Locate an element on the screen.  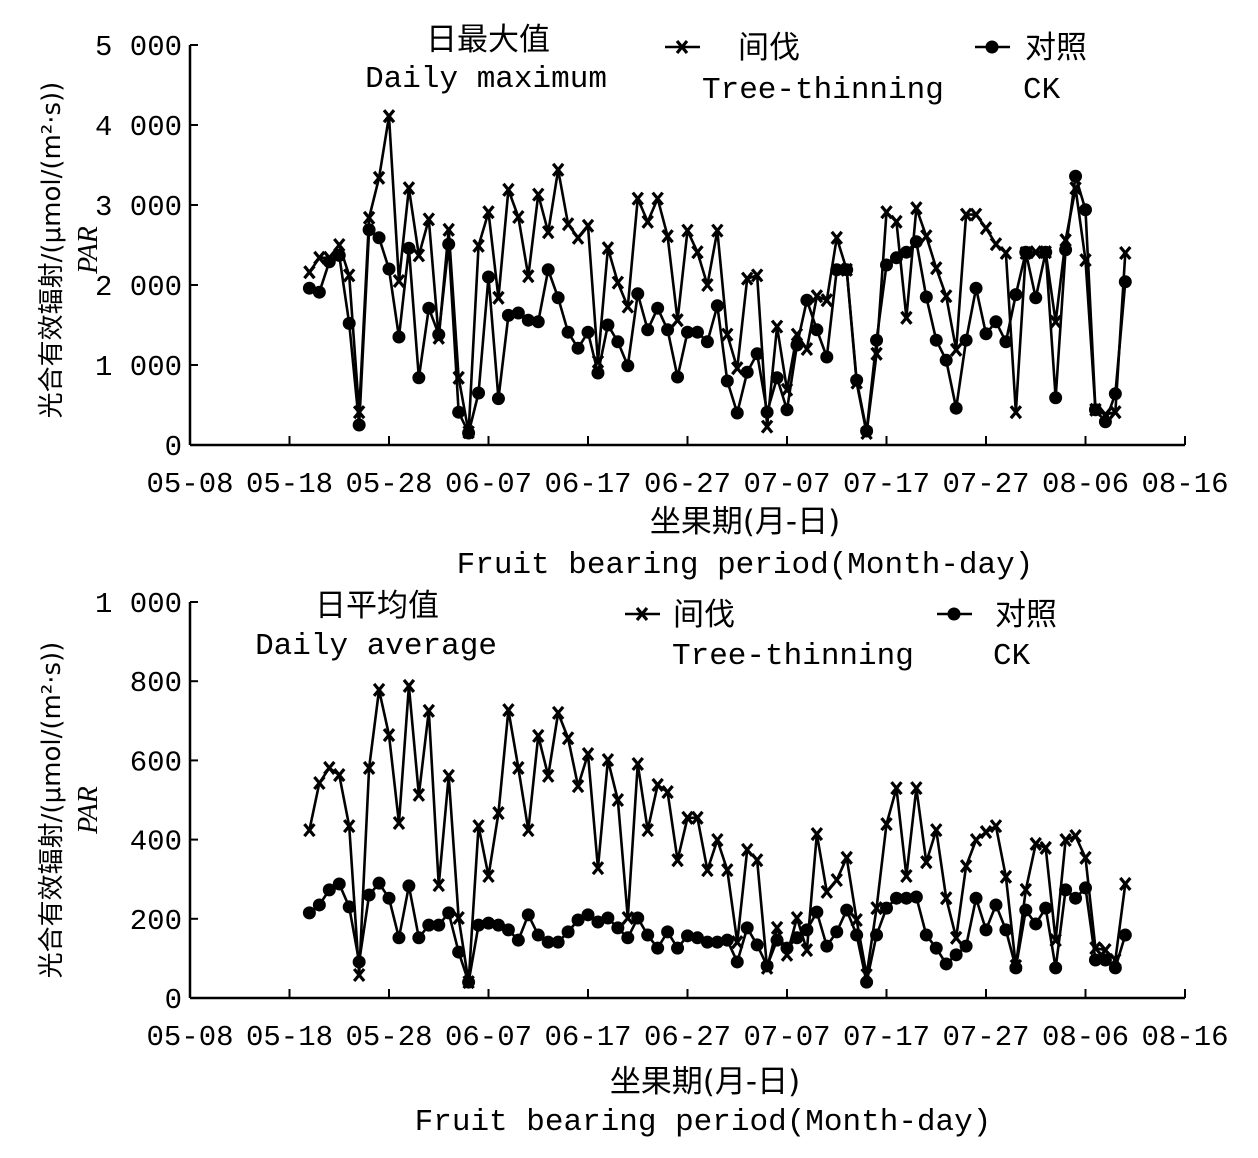
x-tick-label: 05-18 is located at coordinates (289, 484).